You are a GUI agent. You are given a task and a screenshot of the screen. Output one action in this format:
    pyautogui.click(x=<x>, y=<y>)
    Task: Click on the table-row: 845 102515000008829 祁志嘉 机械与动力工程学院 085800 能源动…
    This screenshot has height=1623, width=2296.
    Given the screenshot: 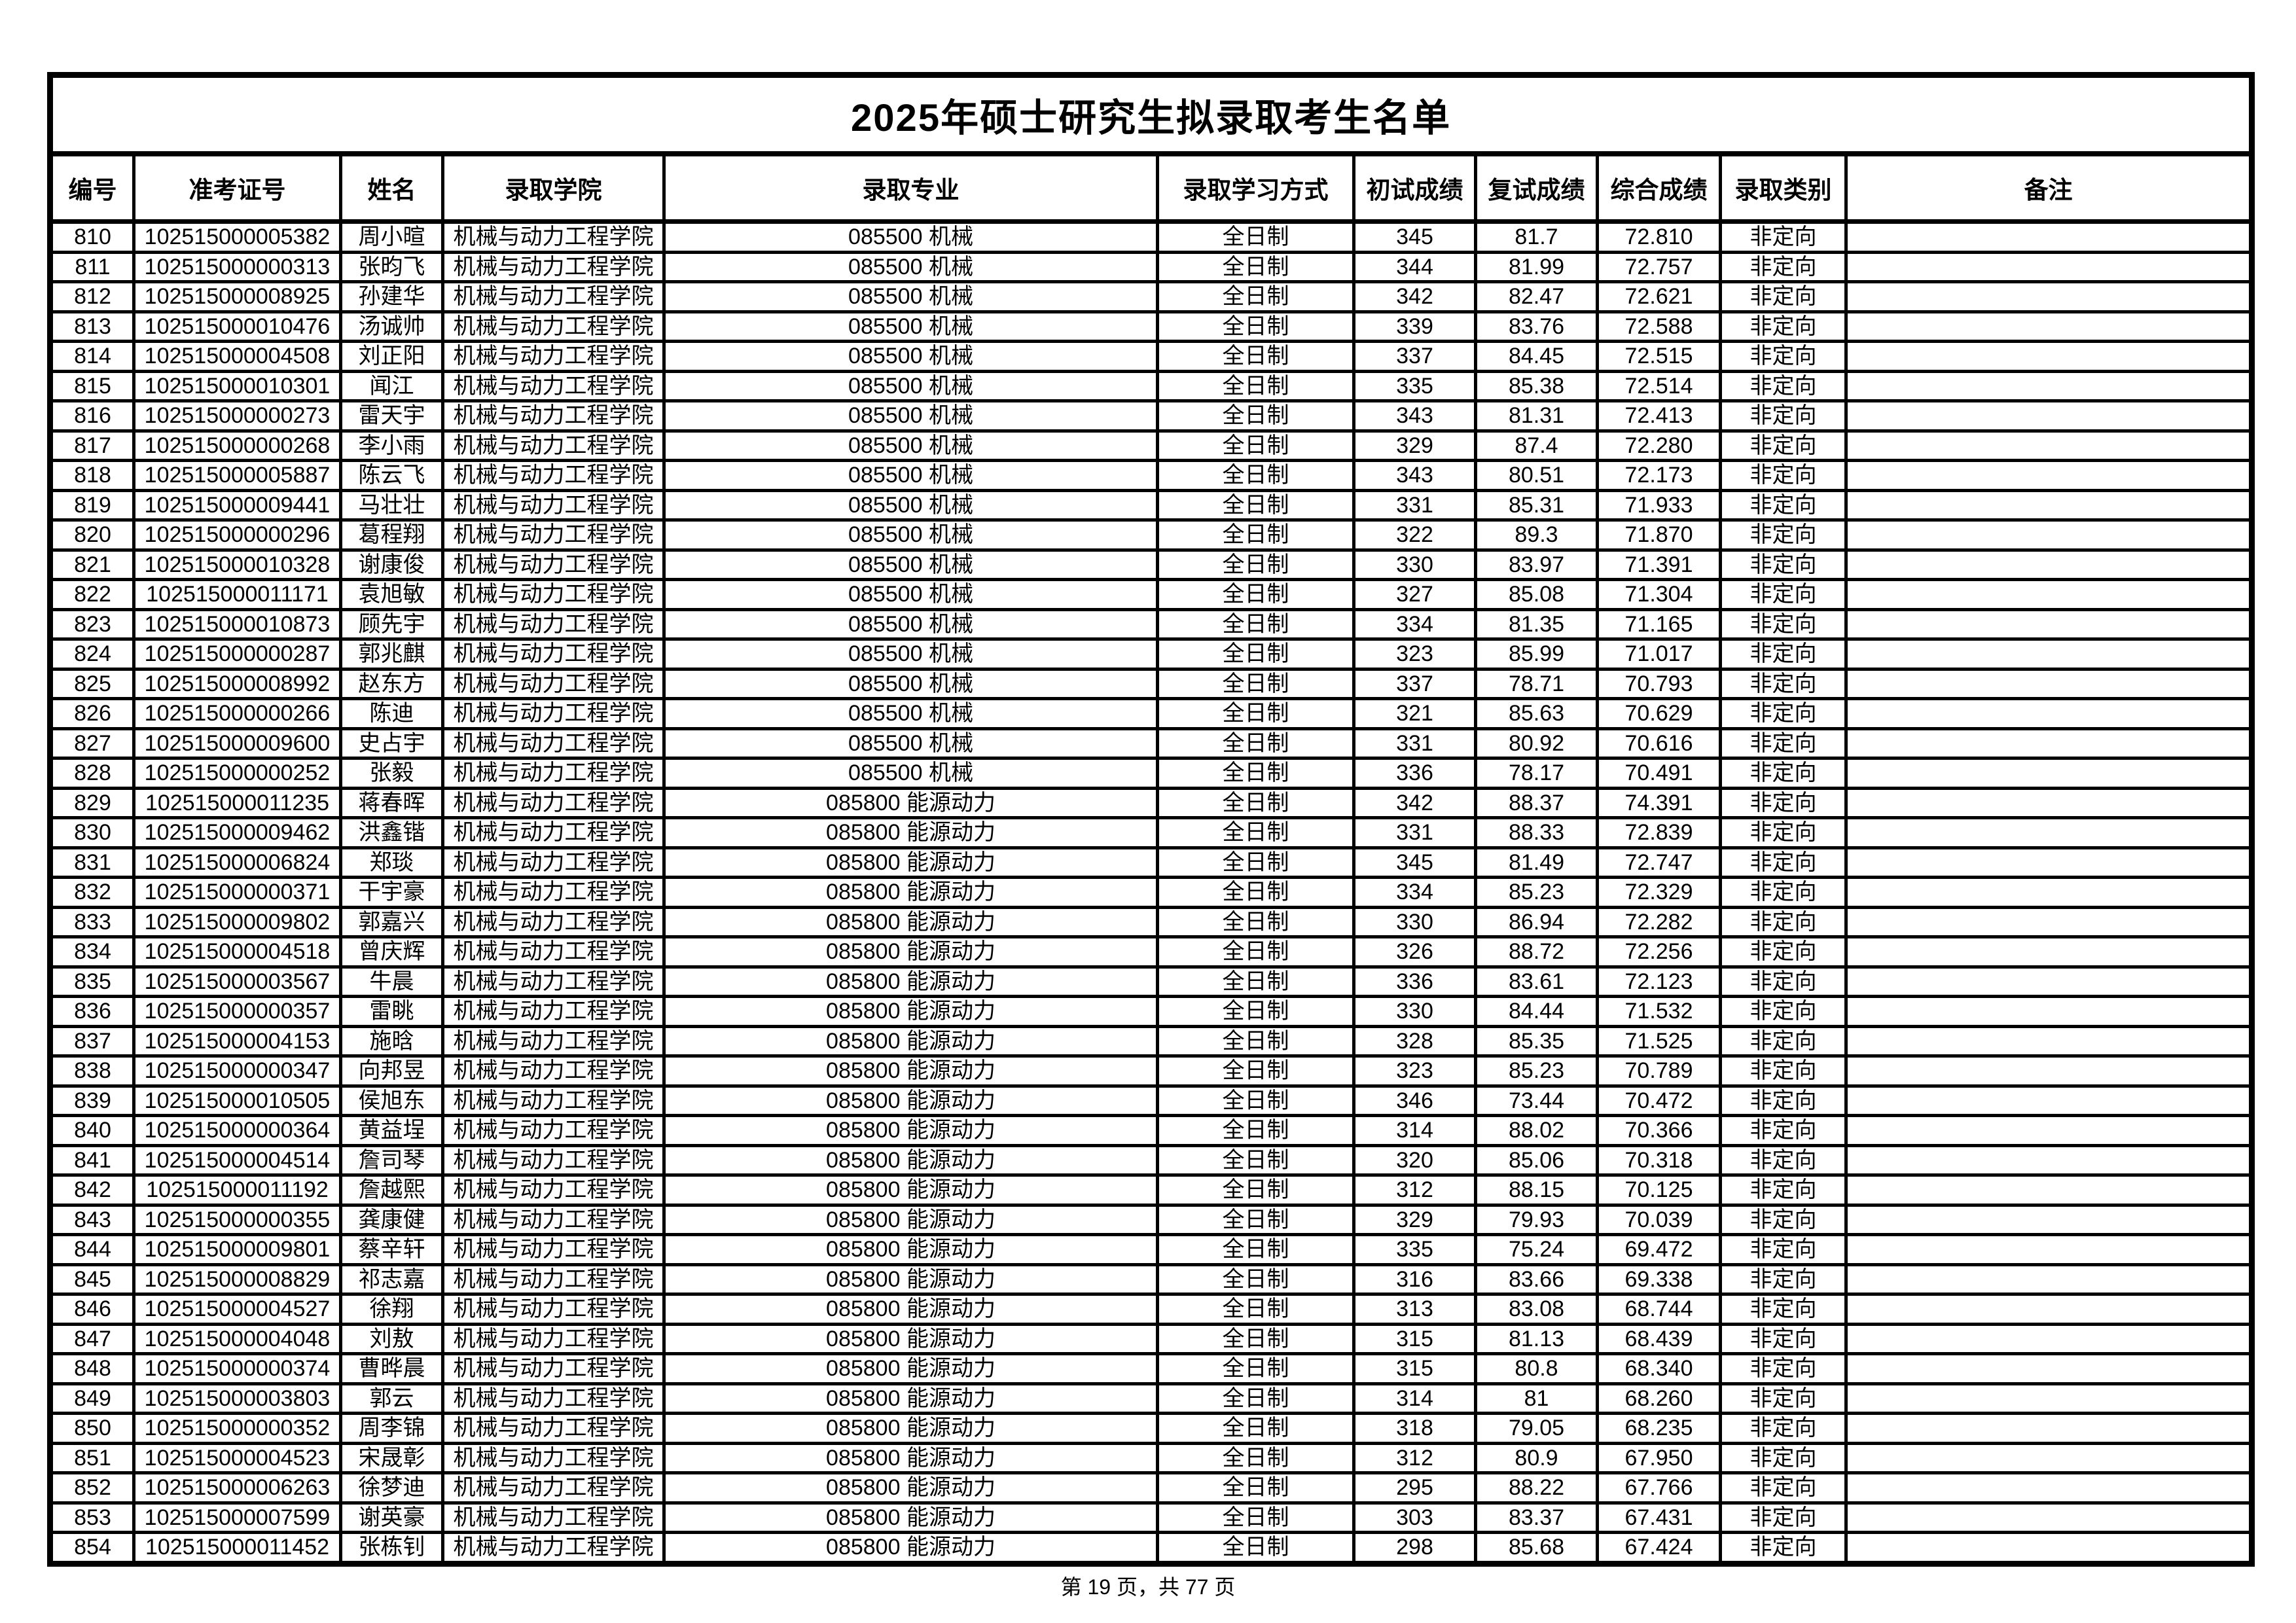 What is the action you would take?
    pyautogui.click(x=1151, y=1279)
    